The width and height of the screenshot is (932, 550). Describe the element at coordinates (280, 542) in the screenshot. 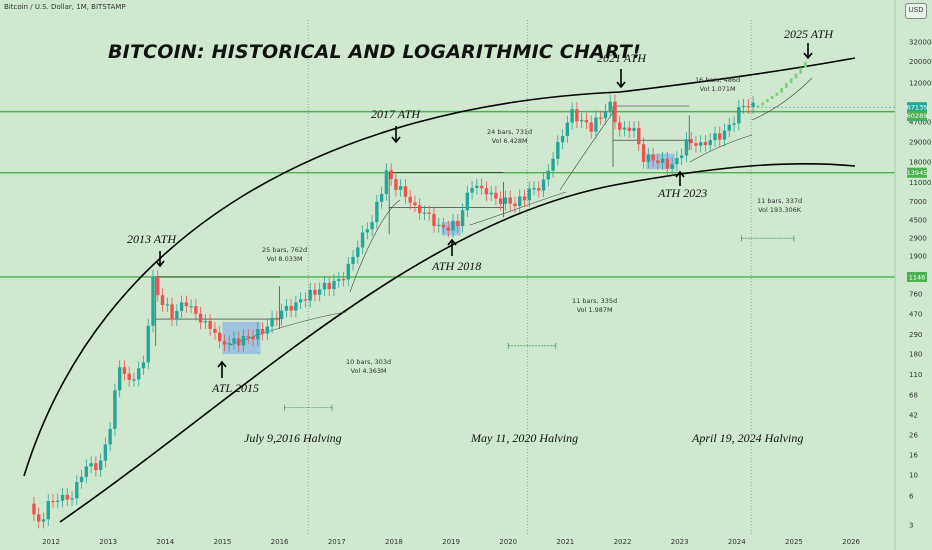

I see `time-tick-label: 2016` at that location.